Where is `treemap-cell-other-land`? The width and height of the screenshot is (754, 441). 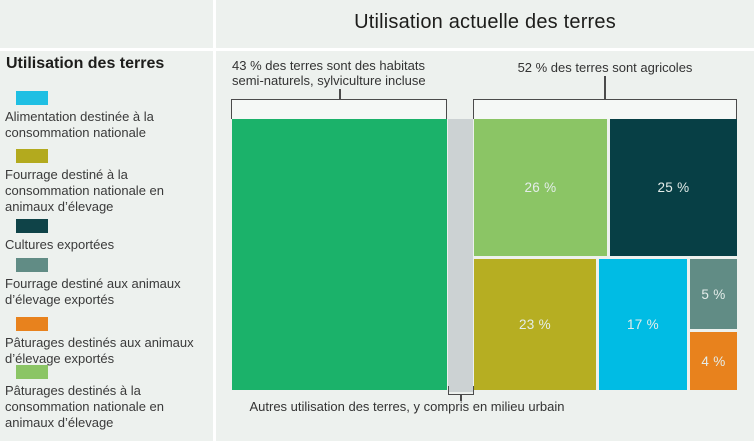
treemap-cell-other-land is located at coordinates (460, 255).